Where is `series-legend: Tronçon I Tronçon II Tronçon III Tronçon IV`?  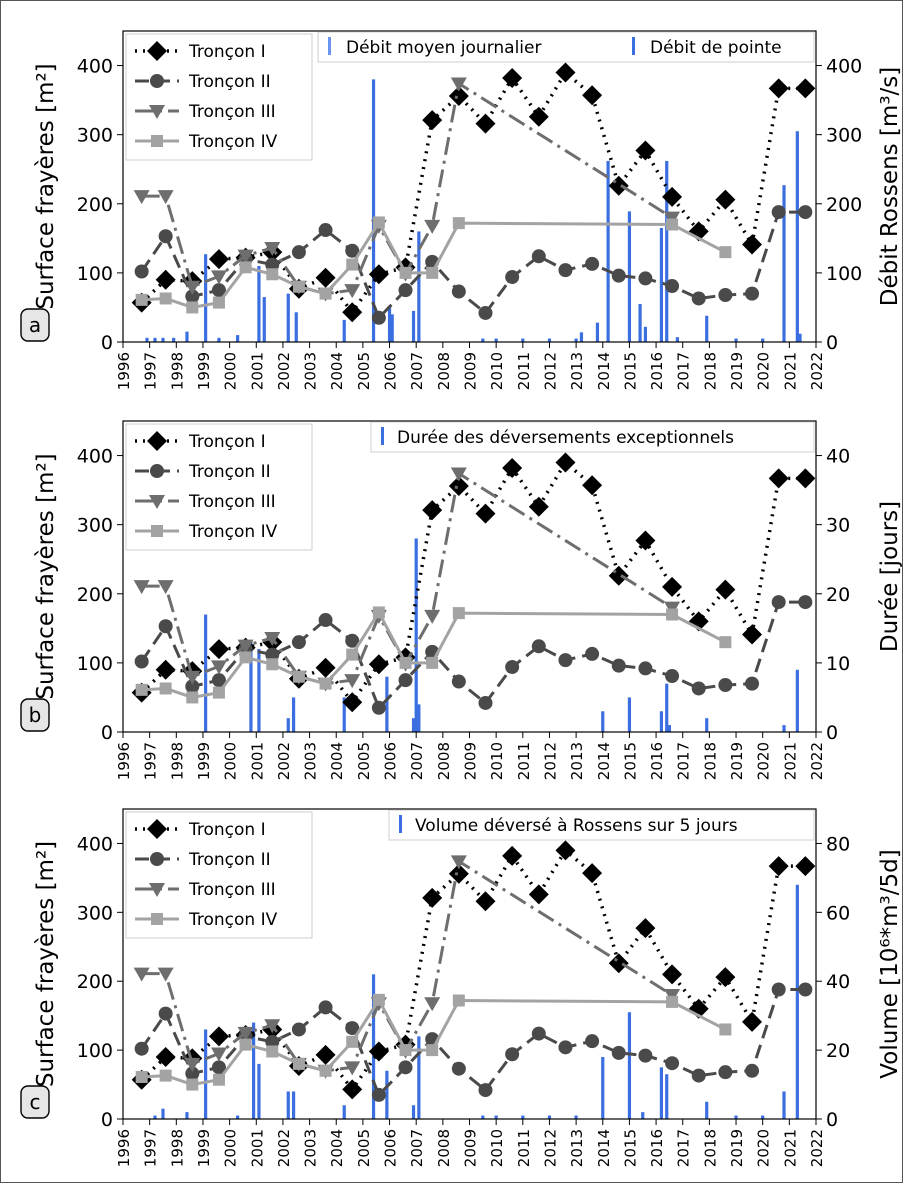
series-legend: Tronçon I Tronçon II Tronçon III Tronçon IV is located at coordinates (219, 97).